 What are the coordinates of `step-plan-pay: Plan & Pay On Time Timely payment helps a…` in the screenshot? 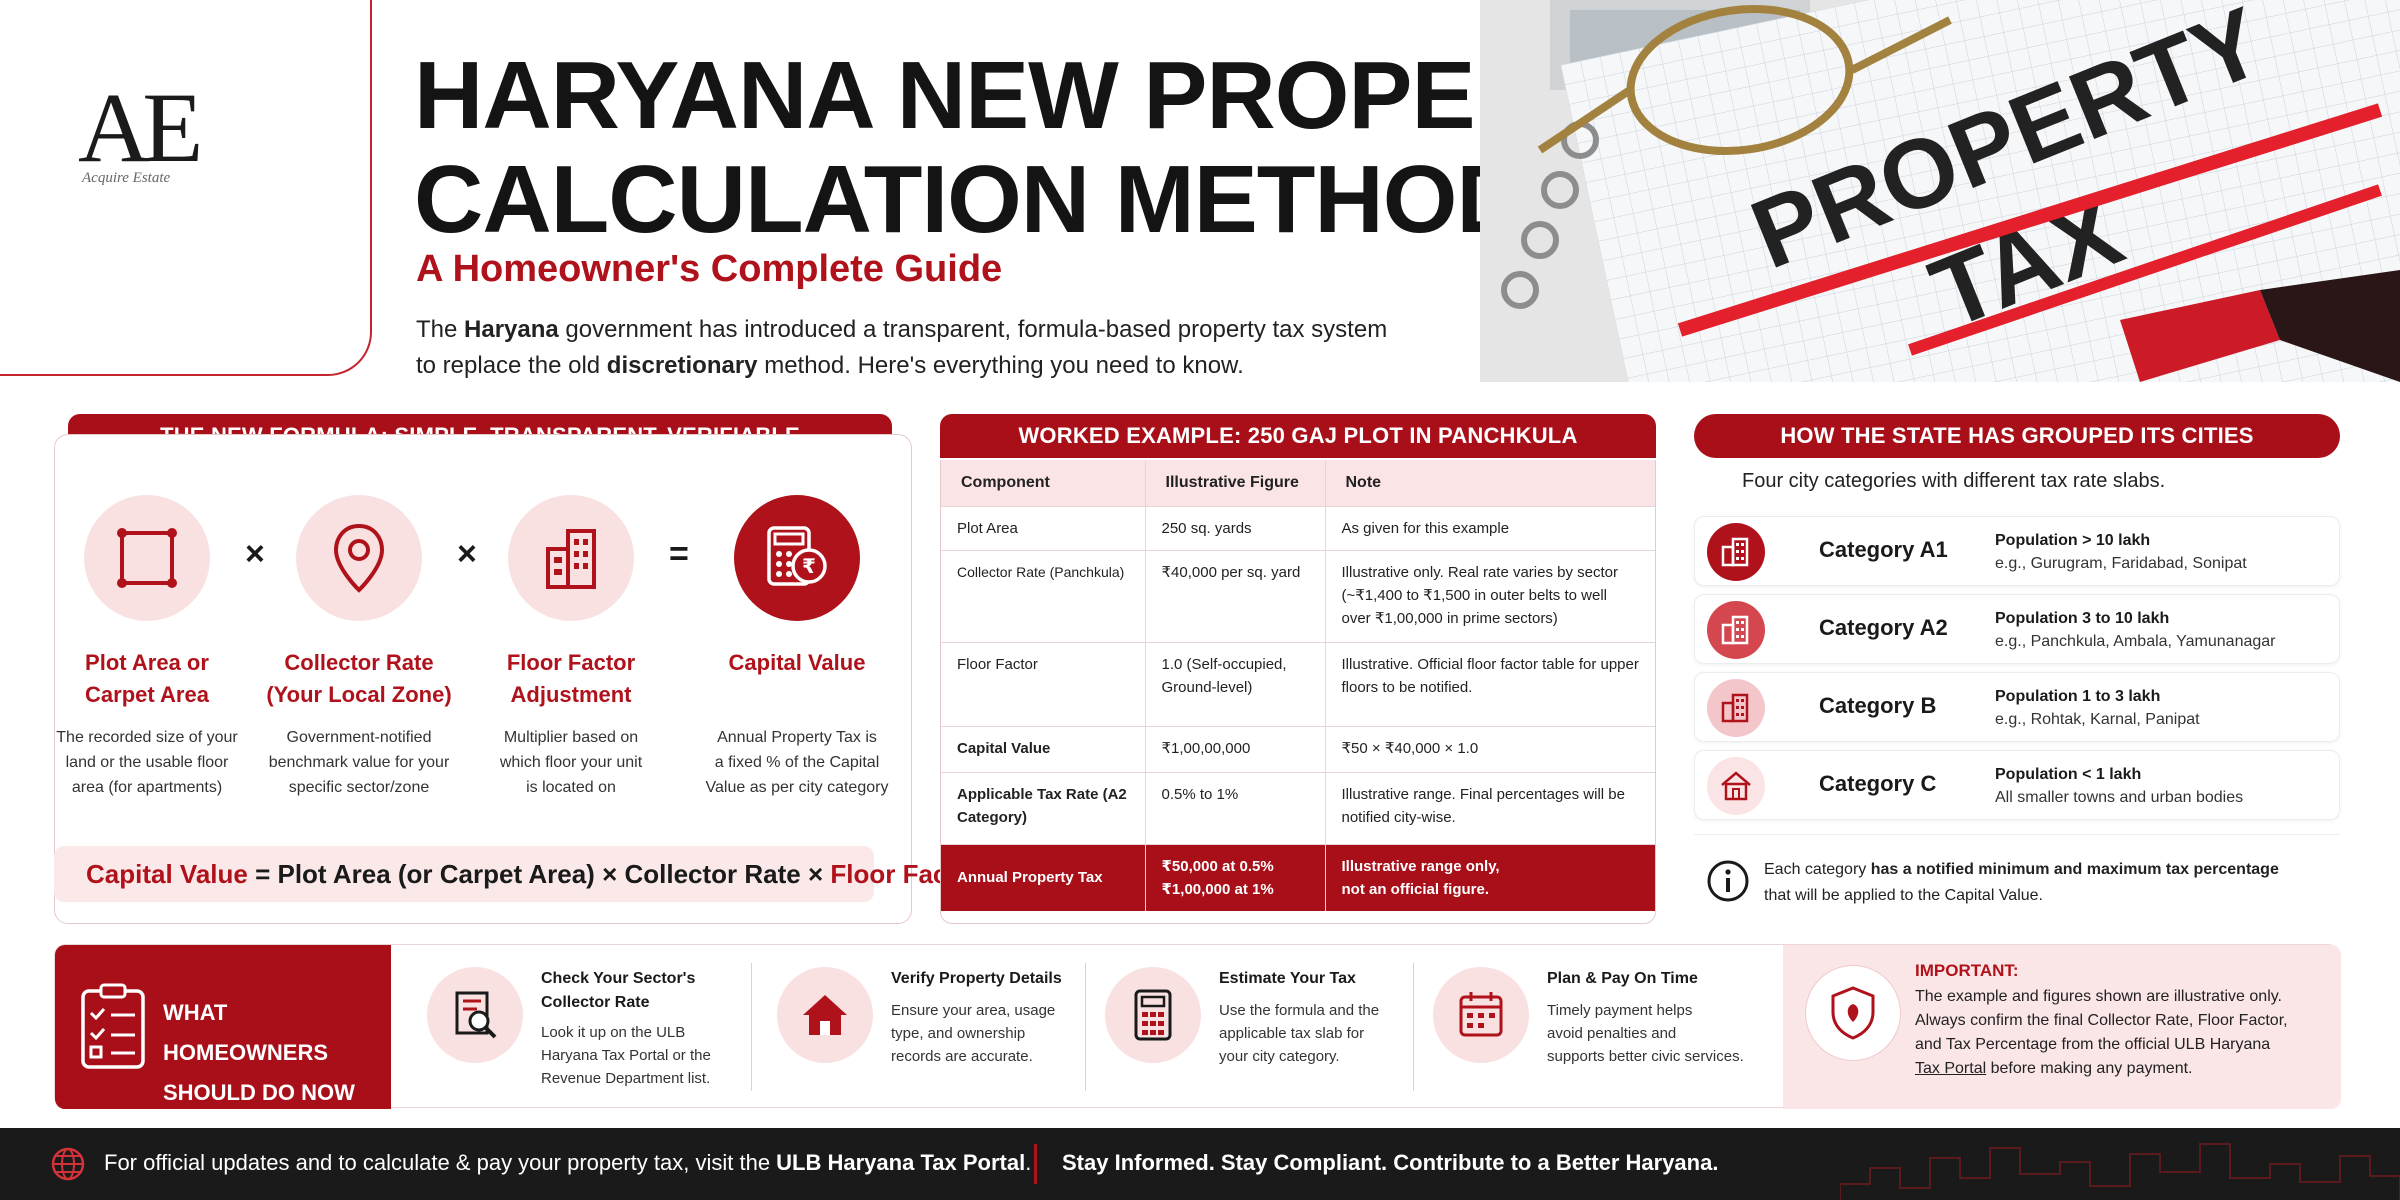 It's located at (1598, 1027).